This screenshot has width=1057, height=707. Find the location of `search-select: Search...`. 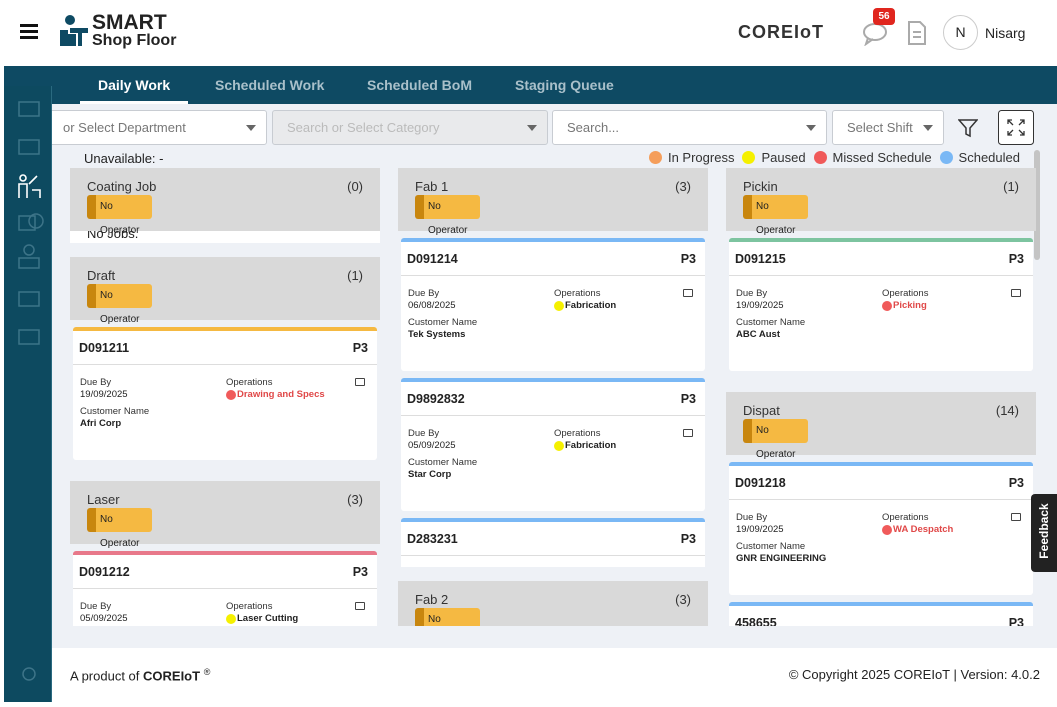

search-select: Search... is located at coordinates (689, 127).